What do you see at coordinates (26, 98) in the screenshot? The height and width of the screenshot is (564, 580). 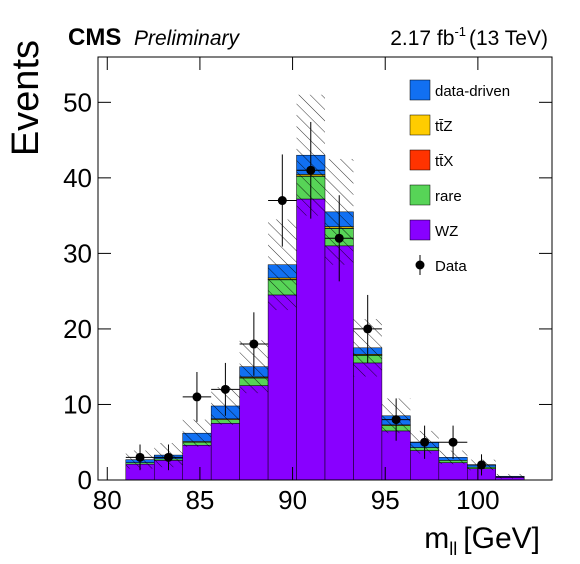 I see `y-axis-label: Events` at bounding box center [26, 98].